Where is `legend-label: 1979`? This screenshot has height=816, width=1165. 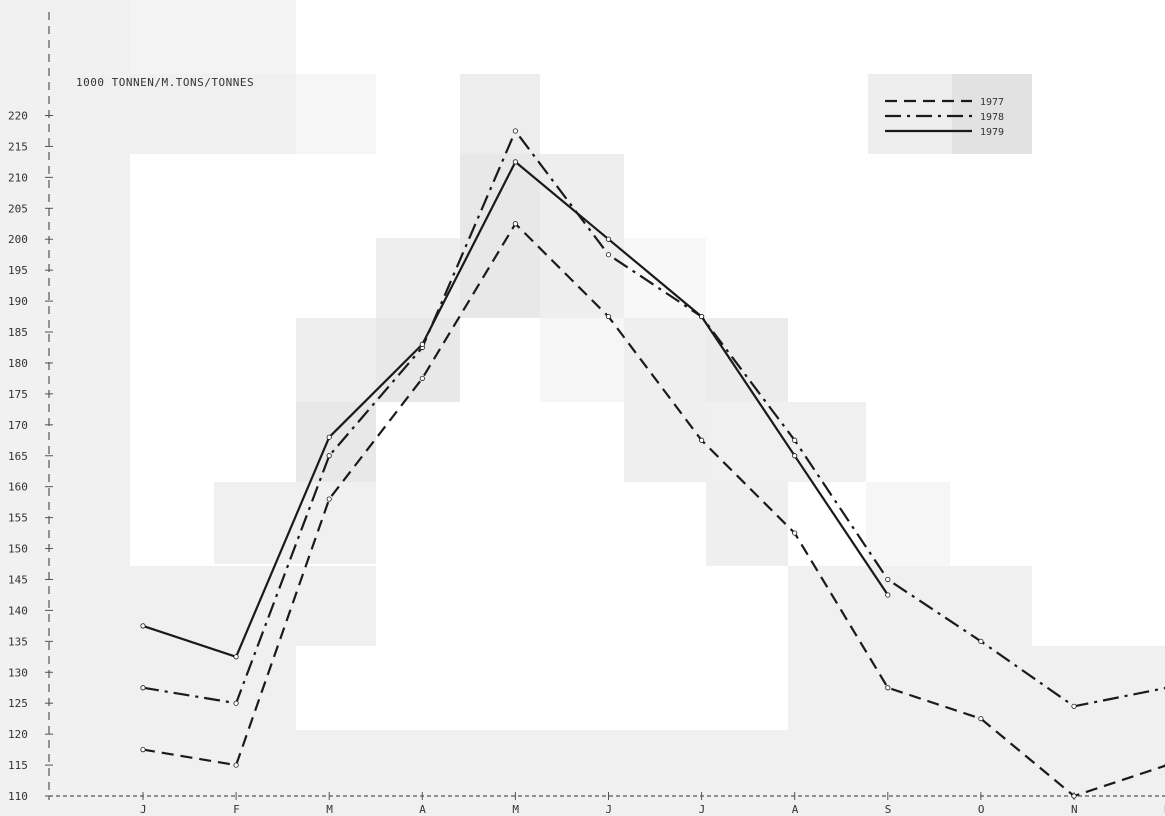 legend-label: 1979 is located at coordinates (992, 132).